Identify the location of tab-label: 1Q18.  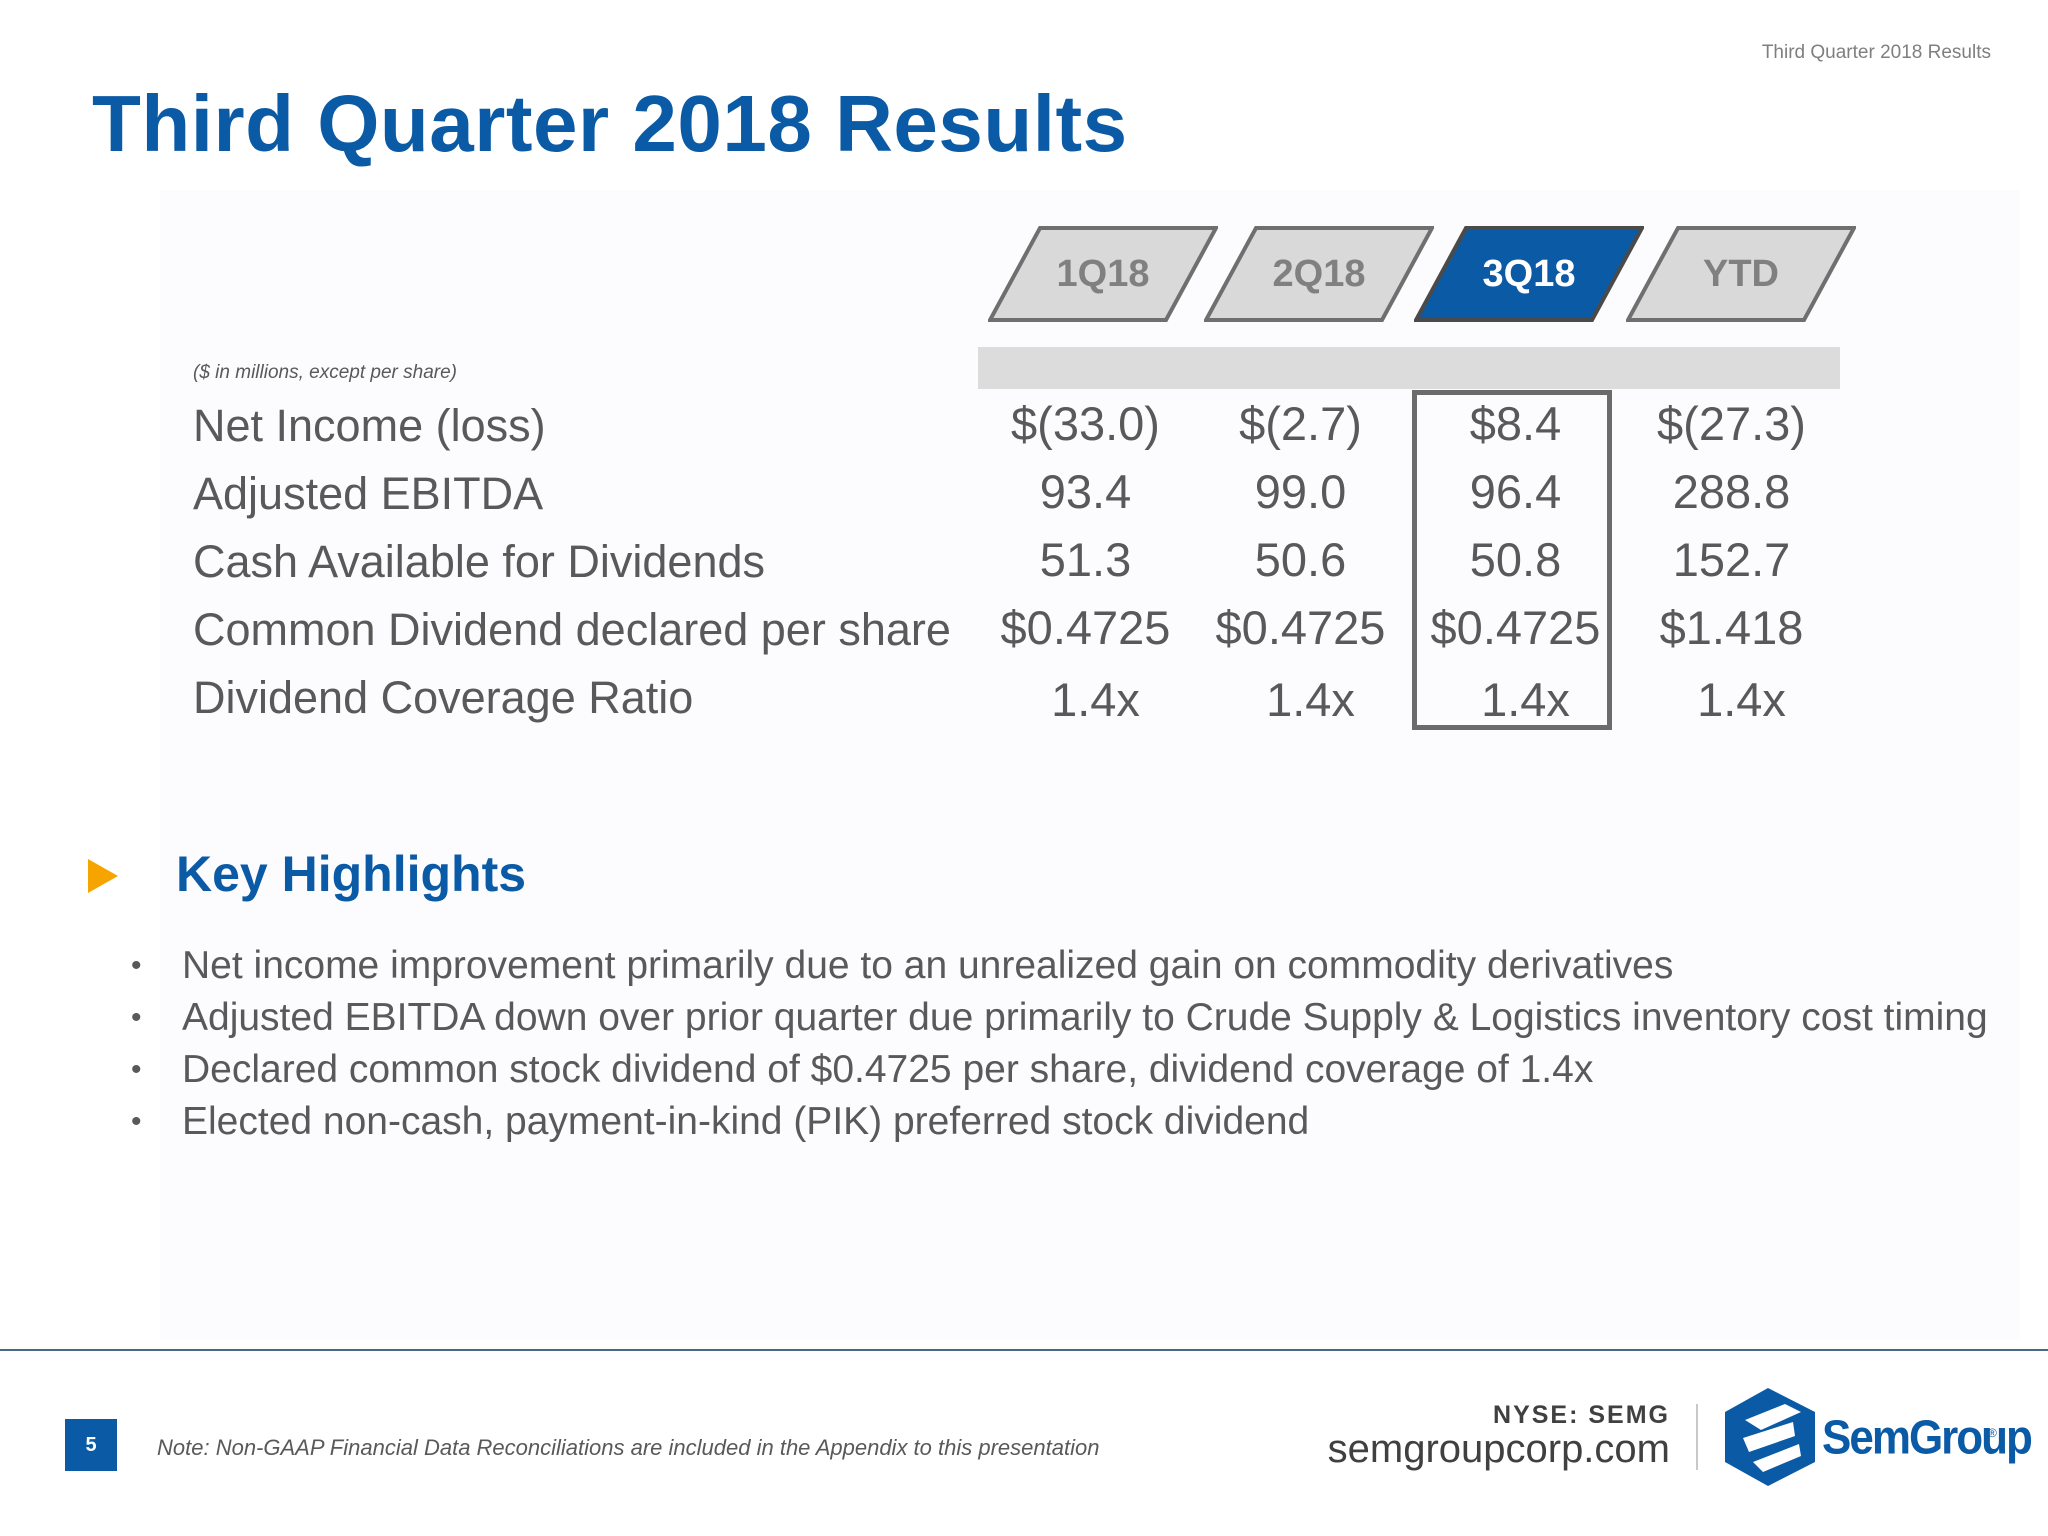
(1103, 273).